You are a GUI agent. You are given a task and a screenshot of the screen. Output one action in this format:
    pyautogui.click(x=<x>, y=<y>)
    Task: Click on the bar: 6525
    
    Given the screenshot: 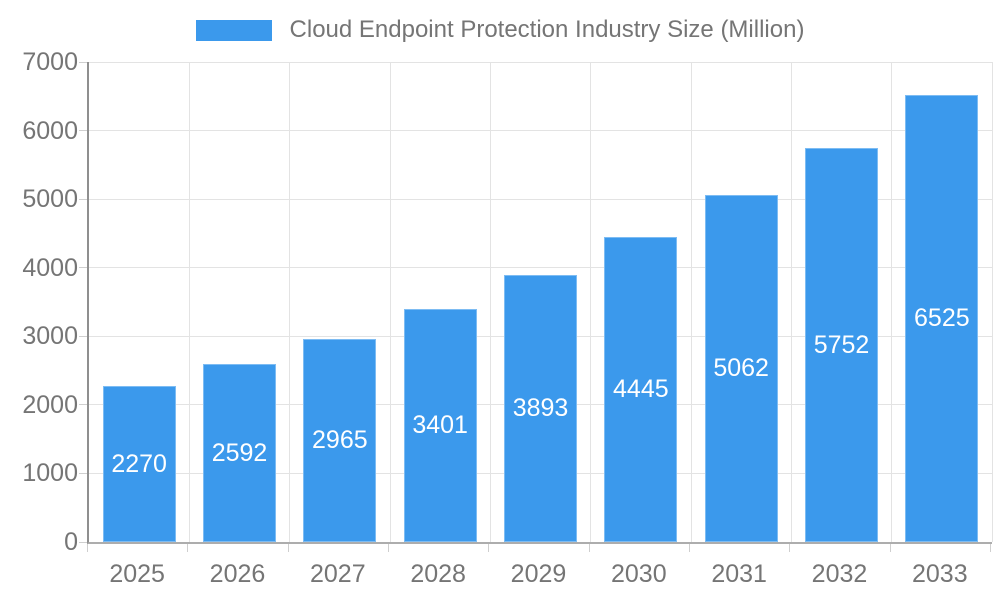 What is the action you would take?
    pyautogui.click(x=942, y=318)
    